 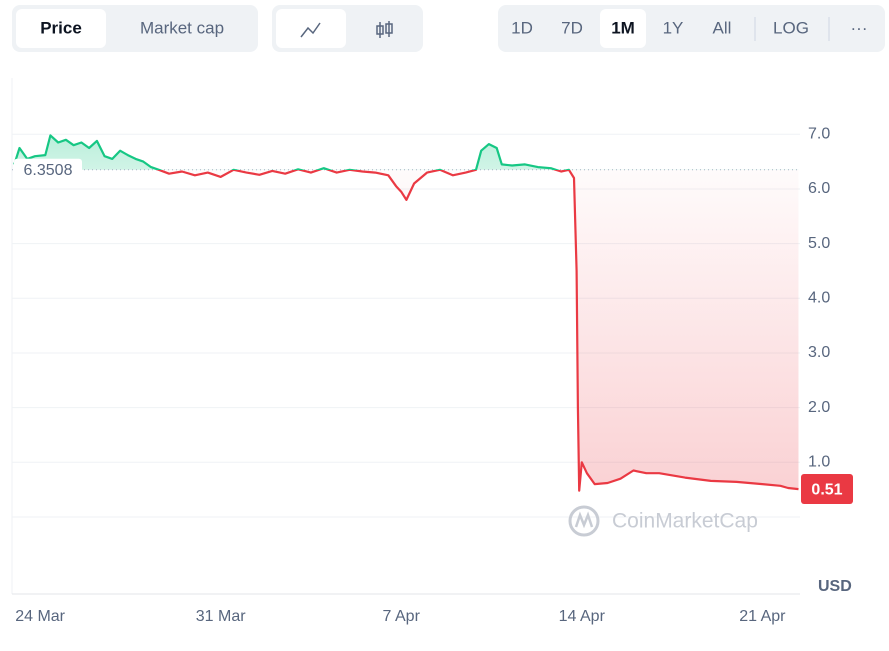 What do you see at coordinates (522, 27) in the screenshot?
I see `timeframe-button: 1D` at bounding box center [522, 27].